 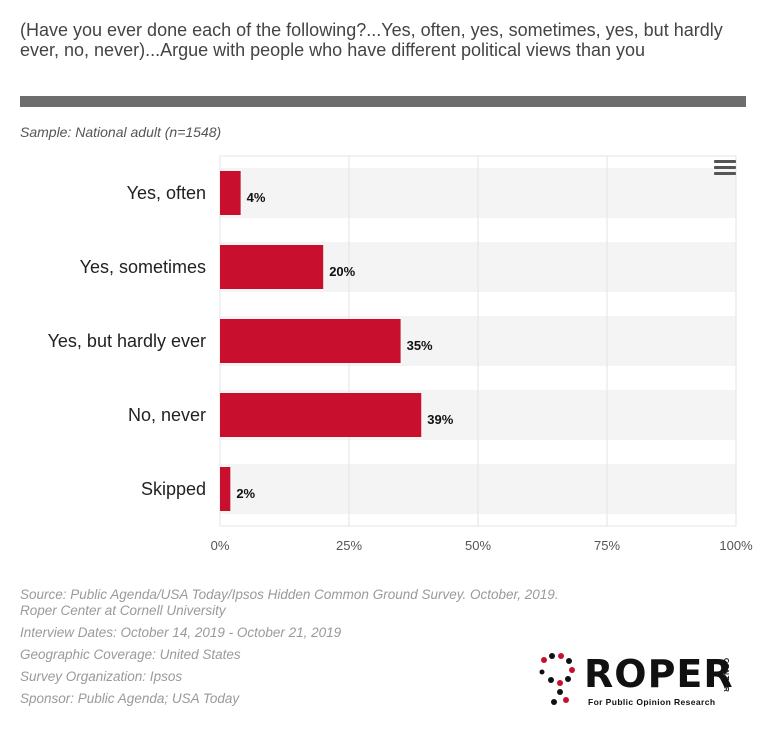 What do you see at coordinates (736, 545) in the screenshot?
I see `tick-label: 100%` at bounding box center [736, 545].